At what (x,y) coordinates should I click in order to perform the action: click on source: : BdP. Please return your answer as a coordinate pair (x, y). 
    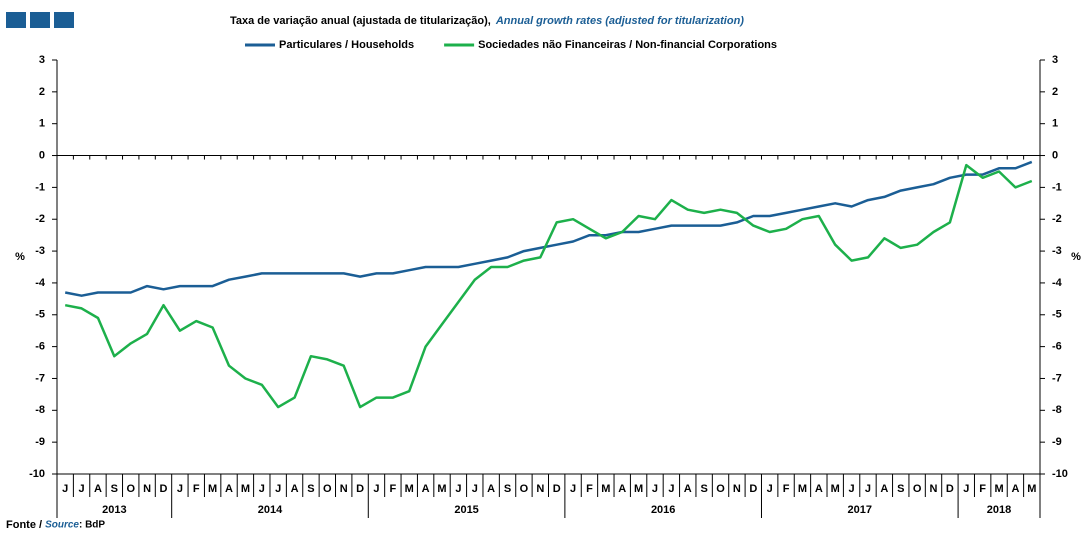
    Looking at the image, I should click on (92, 525).